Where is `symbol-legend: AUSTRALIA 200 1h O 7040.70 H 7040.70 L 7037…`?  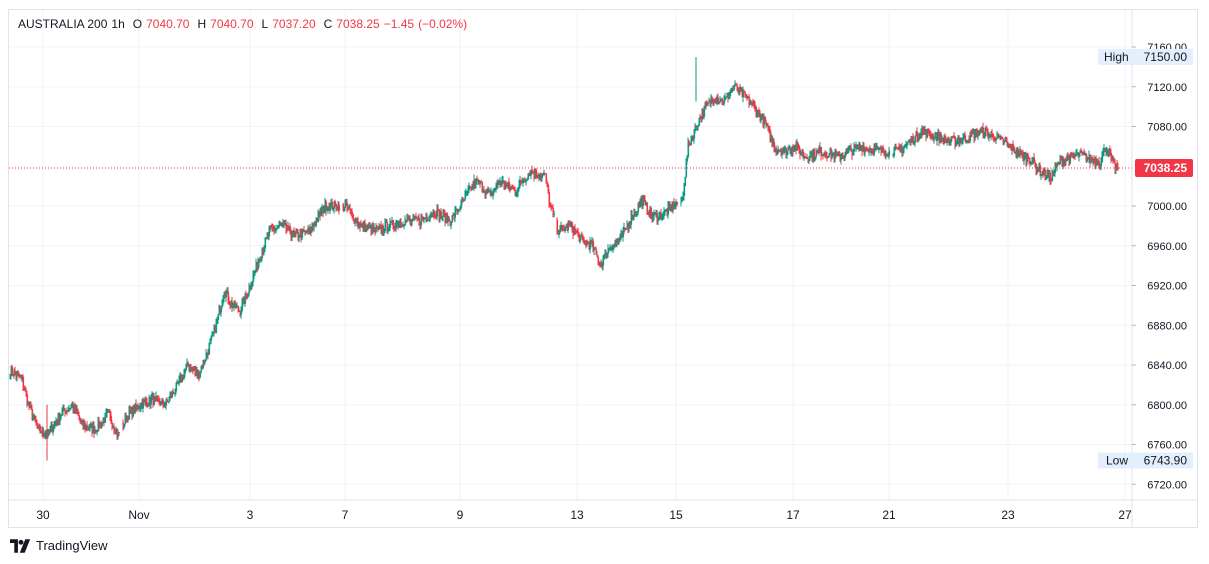 symbol-legend: AUSTRALIA 200 1h O 7040.70 H 7040.70 L 7037… is located at coordinates (242, 24).